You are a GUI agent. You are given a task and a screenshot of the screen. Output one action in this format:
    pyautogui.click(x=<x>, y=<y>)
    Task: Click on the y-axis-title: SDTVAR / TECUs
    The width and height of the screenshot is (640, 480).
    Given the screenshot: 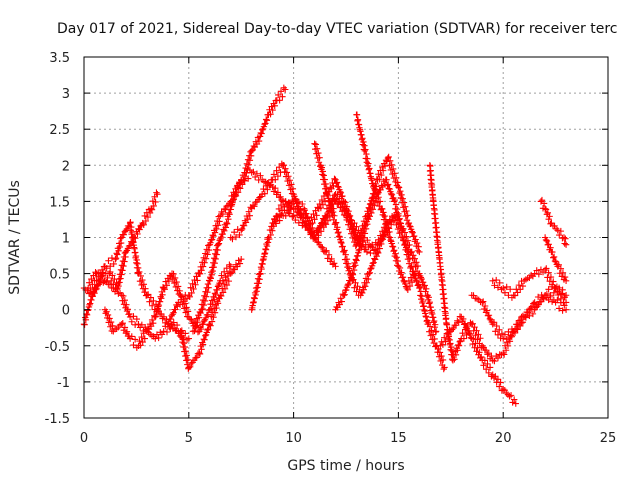 What is the action you would take?
    pyautogui.click(x=15, y=237)
    